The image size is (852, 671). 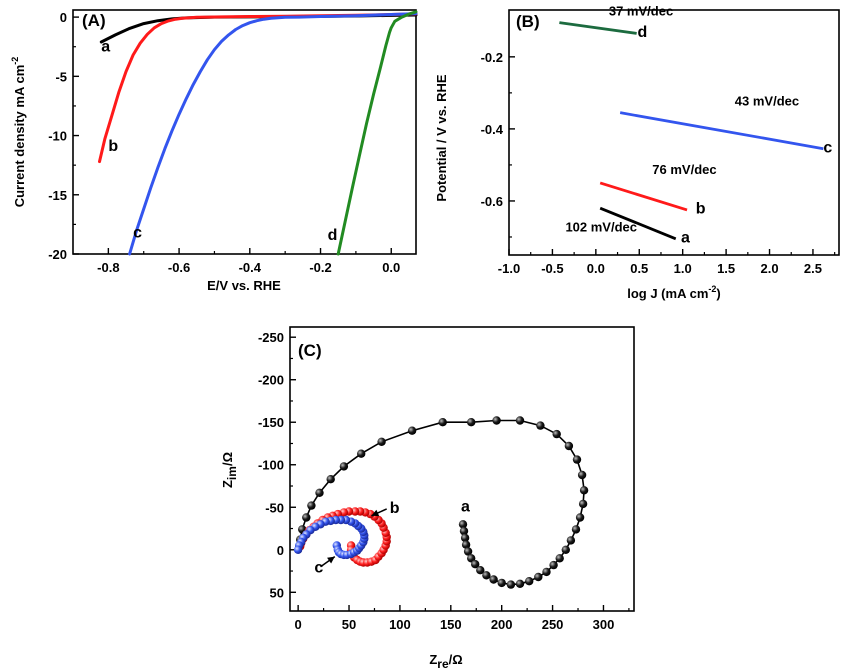 I want to click on x-tick-label: -0.8, so click(x=108, y=267).